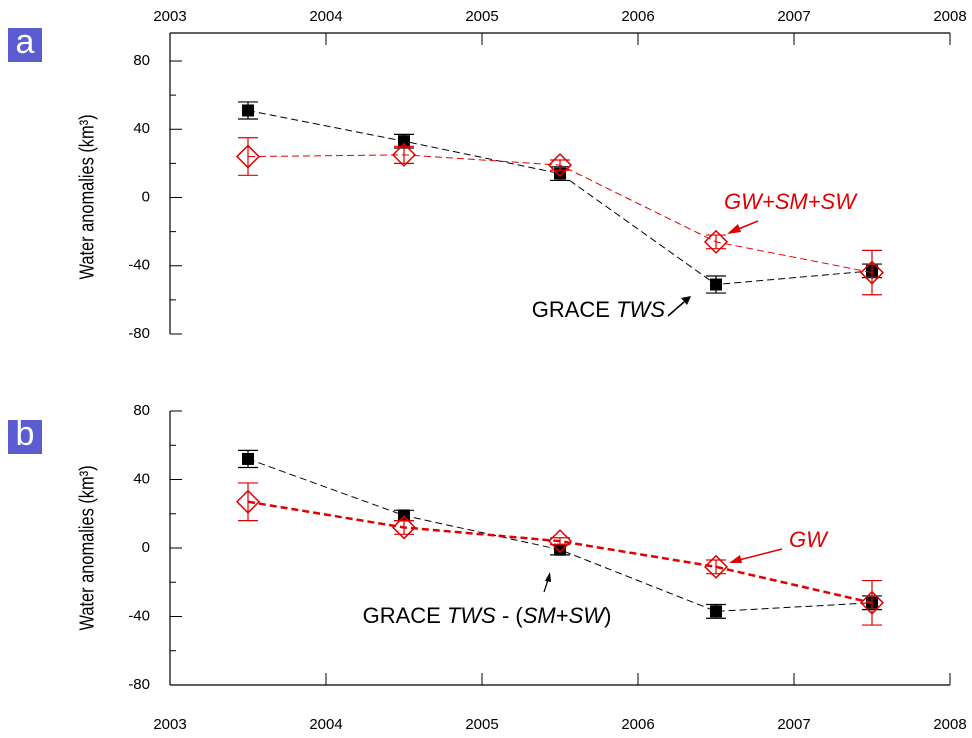 This screenshot has height=738, width=972. I want to click on annotation: GRACE TWS - (SM+SW), so click(487, 615).